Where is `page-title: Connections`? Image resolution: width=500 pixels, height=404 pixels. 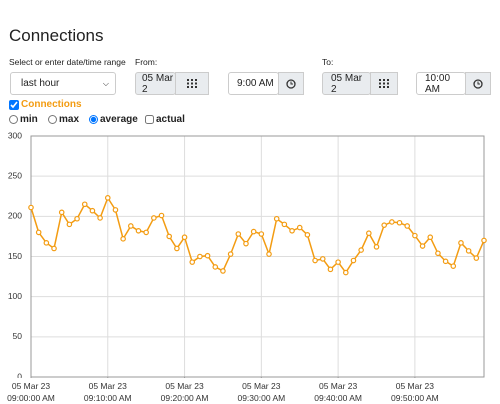 page-title: Connections is located at coordinates (56, 35).